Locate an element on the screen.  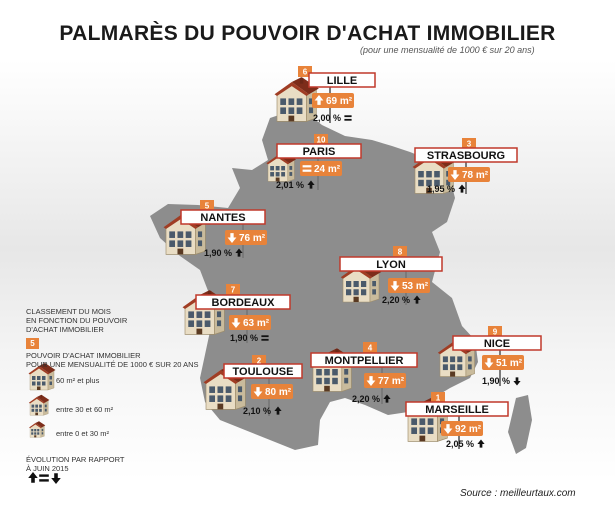
surface-value: 63 m² is located at coordinates (256, 323).